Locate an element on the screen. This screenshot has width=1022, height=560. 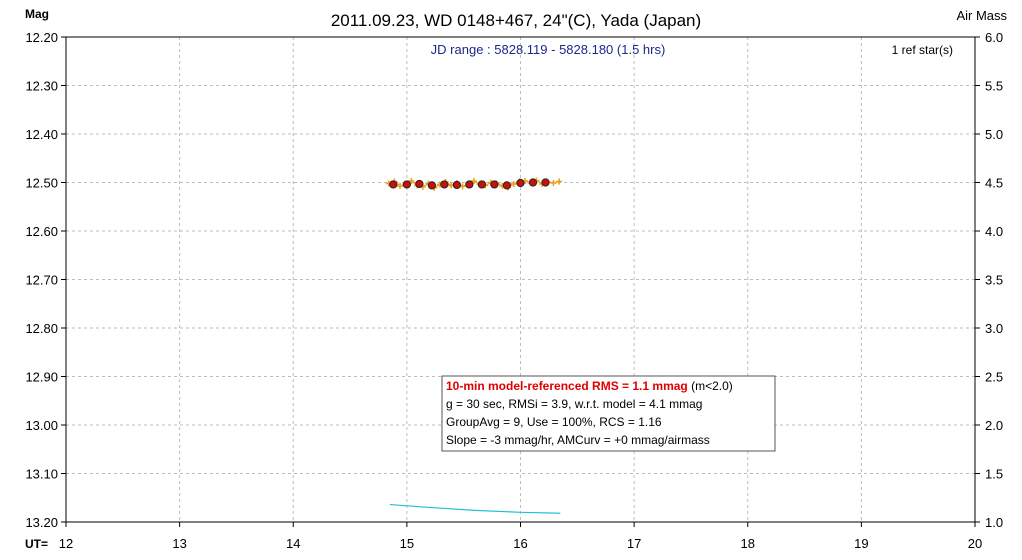
info-rms-suffix: (m<2.0) is located at coordinates (710, 386).